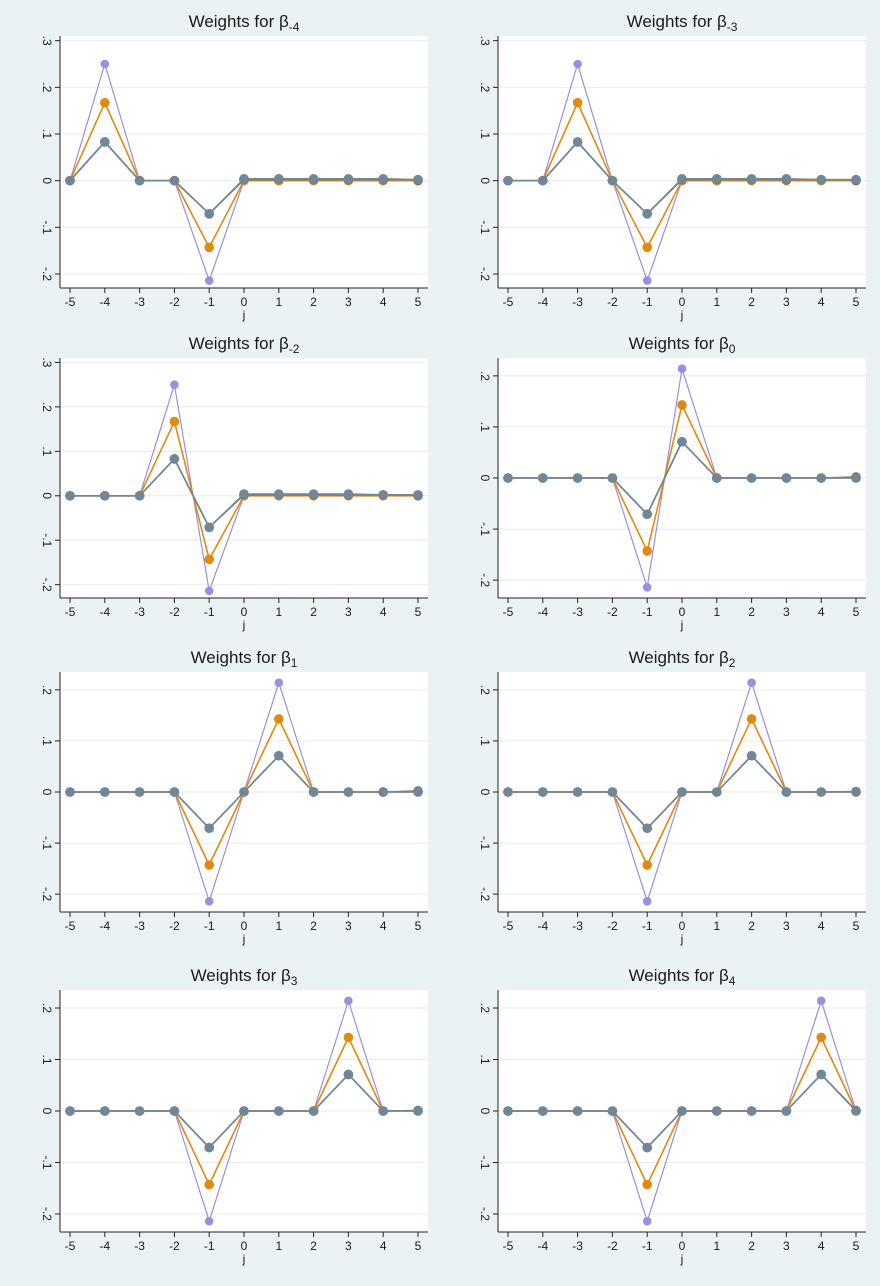  I want to click on chart-title-subscript: 1, so click(294, 663).